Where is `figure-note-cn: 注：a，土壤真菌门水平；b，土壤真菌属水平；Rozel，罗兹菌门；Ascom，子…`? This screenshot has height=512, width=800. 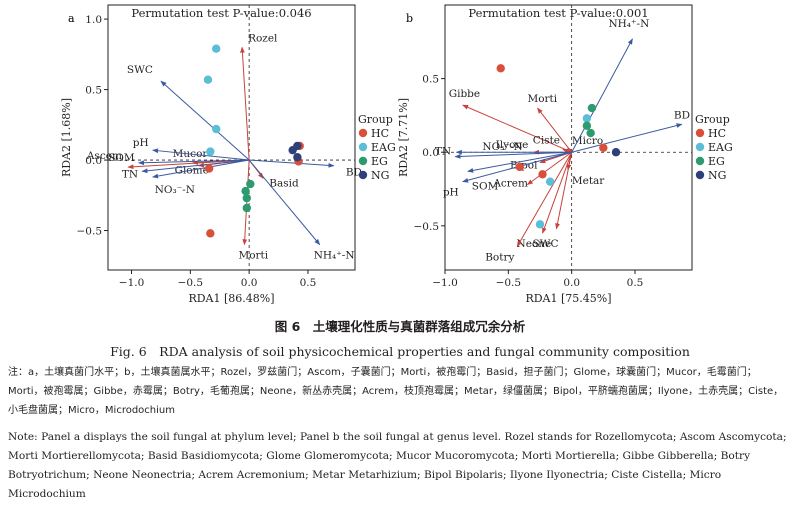
figure-note-cn: 注：a，土壤真菌门水平；b，土壤真菌属水平；Rozel，罗兹菌门；Ascom，子… is located at coordinates (400, 391).